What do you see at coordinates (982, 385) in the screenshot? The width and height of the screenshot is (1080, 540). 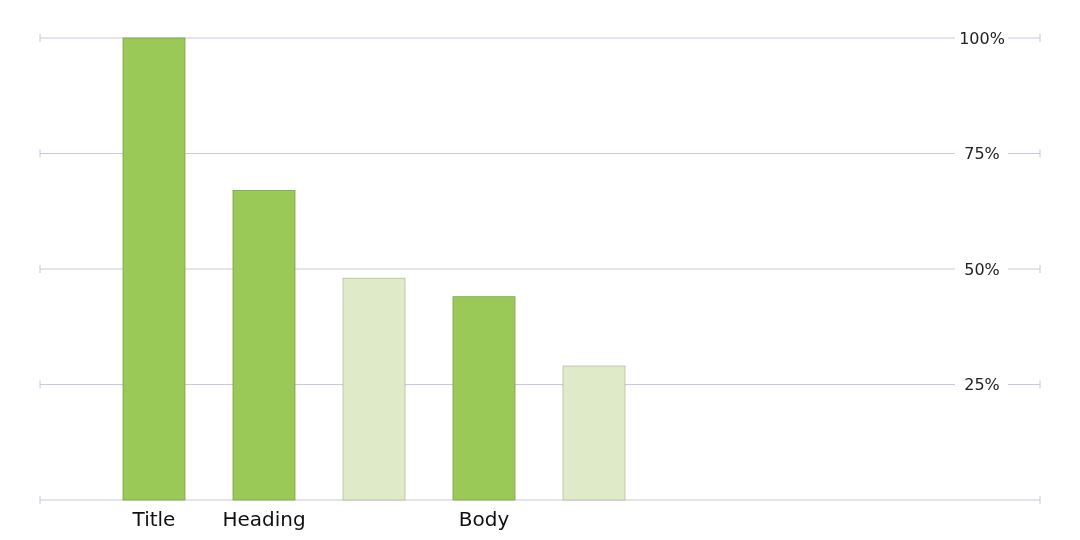 I see `y-tick-label: 25%` at bounding box center [982, 385].